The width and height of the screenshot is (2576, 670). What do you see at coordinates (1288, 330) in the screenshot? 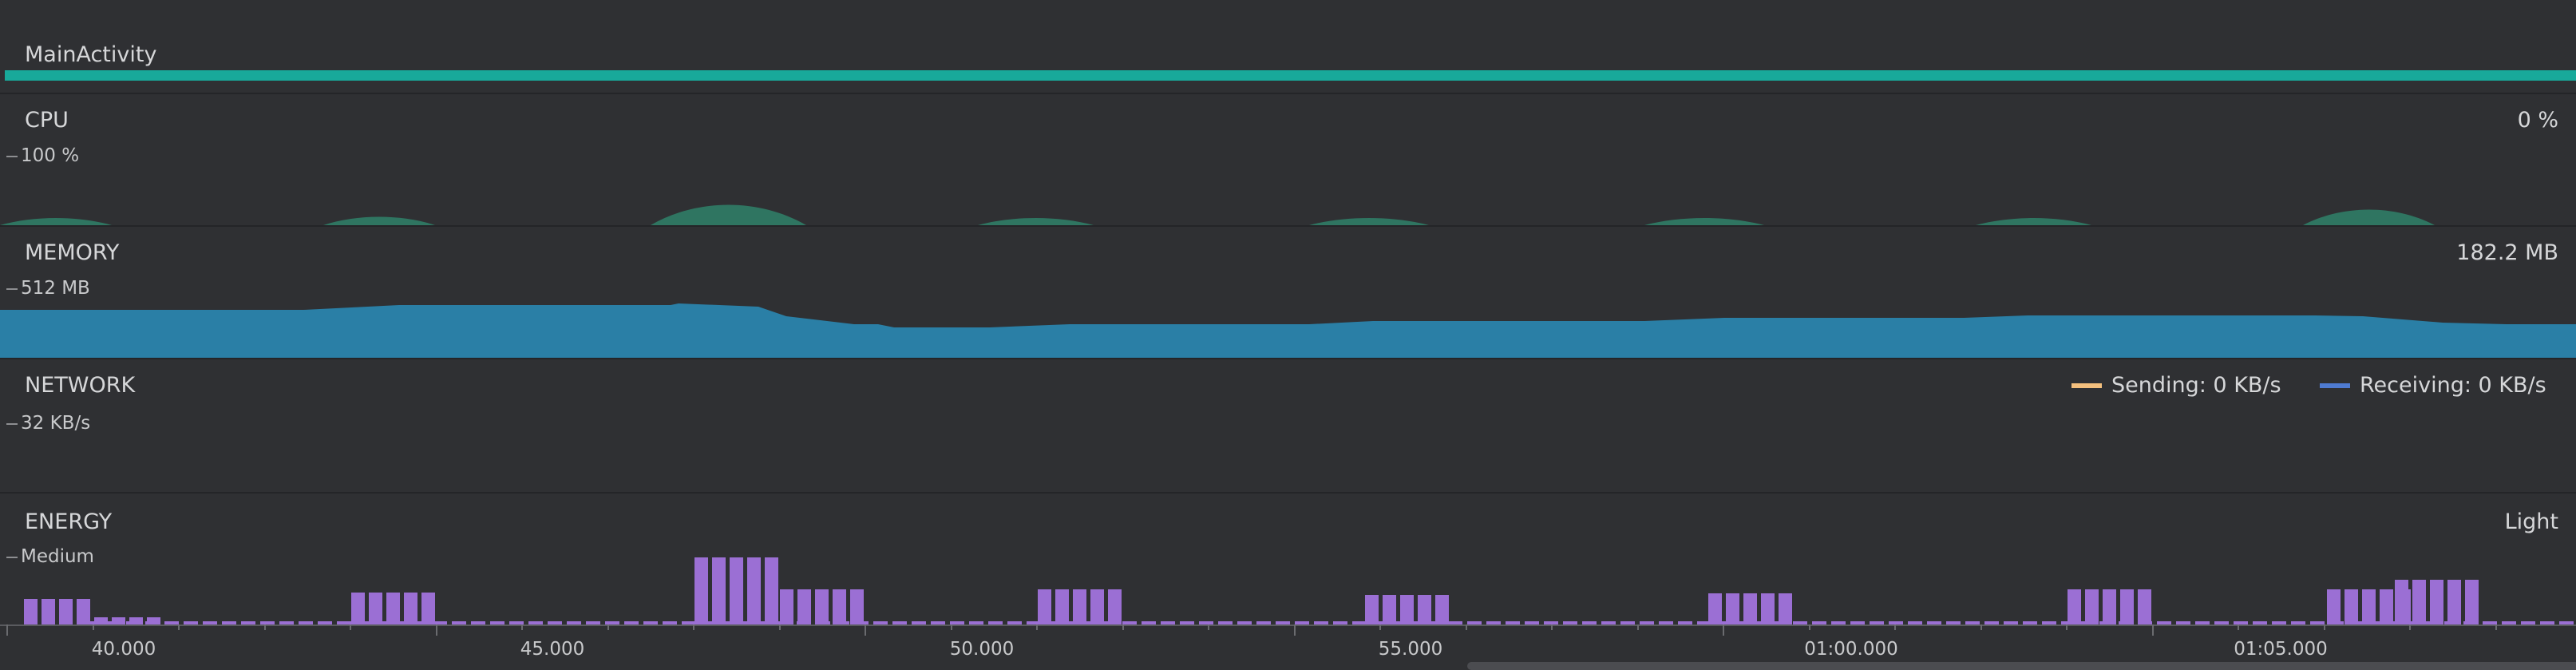
I see `memory-usage-area` at bounding box center [1288, 330].